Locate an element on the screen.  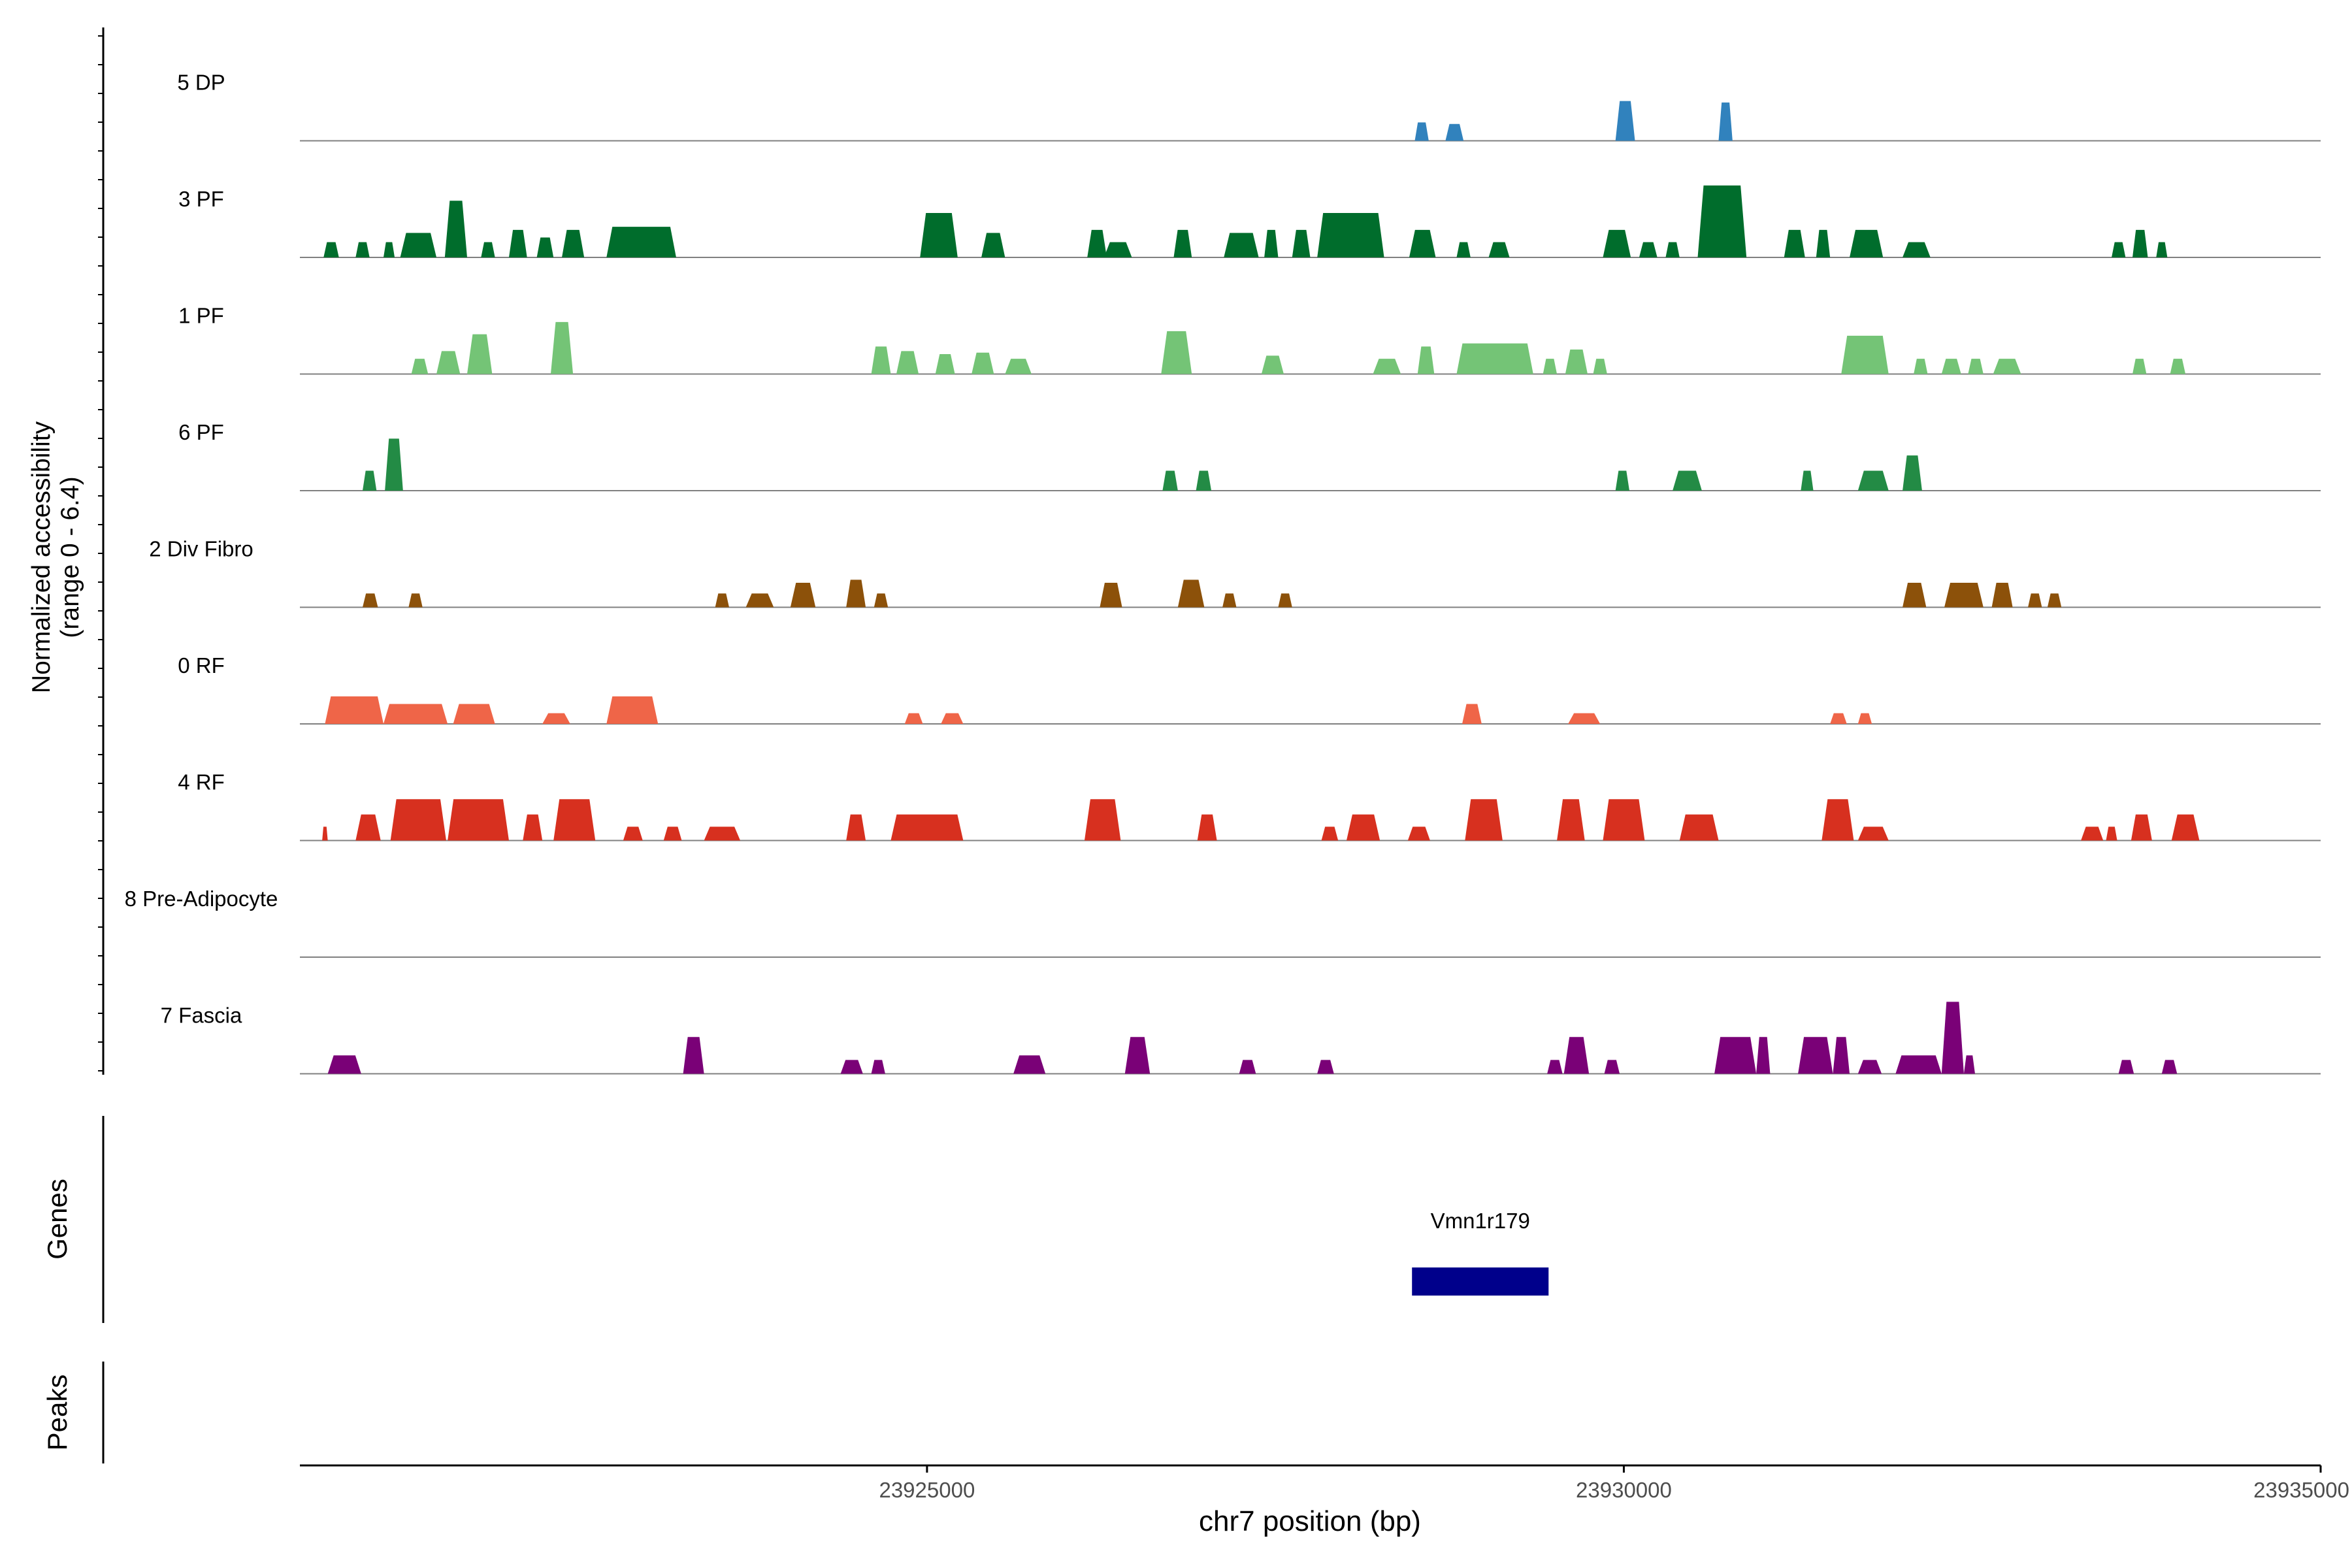
y-axis-label-line1: Normalized accessibility is located at coordinates (41, 557).